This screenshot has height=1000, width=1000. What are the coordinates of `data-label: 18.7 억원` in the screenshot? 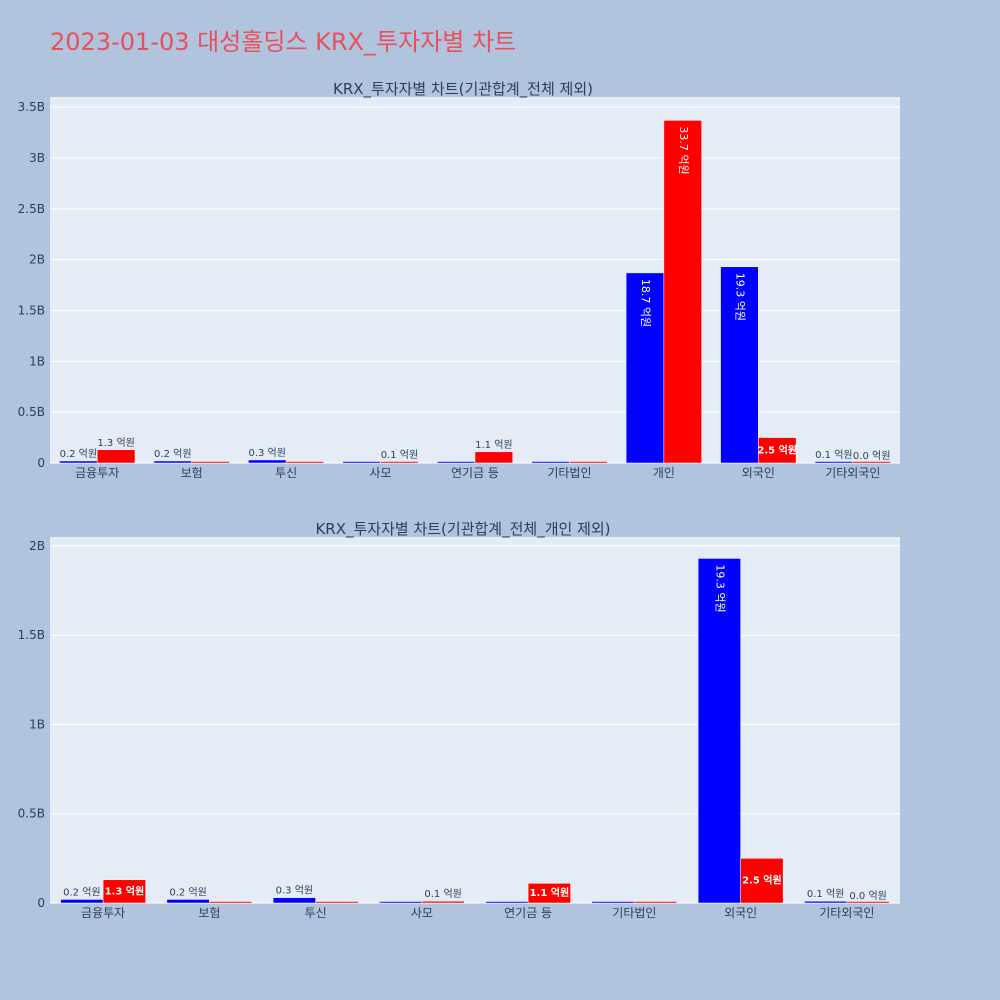 It's located at (645, 303).